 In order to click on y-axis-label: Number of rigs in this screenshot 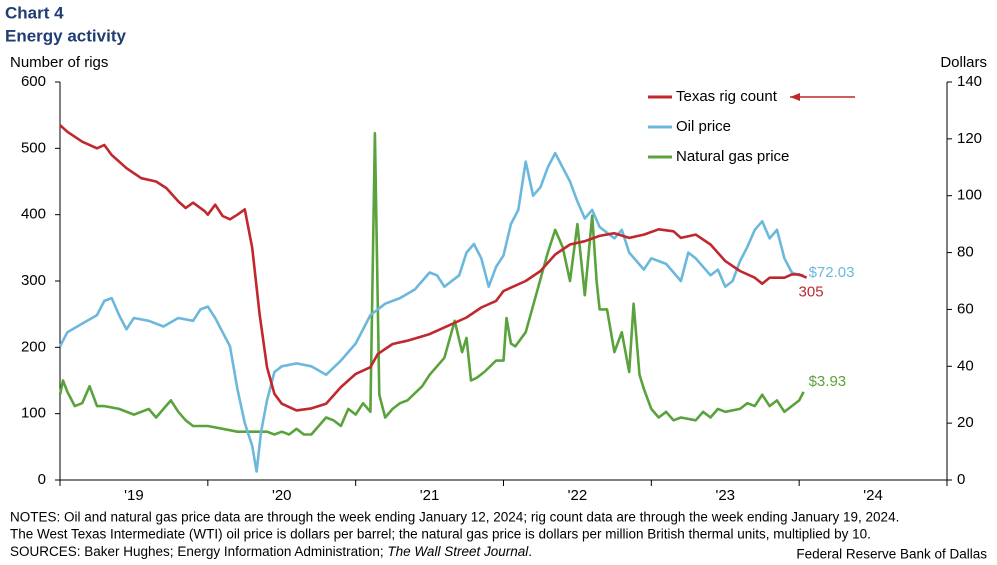, I will do `click(59, 62)`.